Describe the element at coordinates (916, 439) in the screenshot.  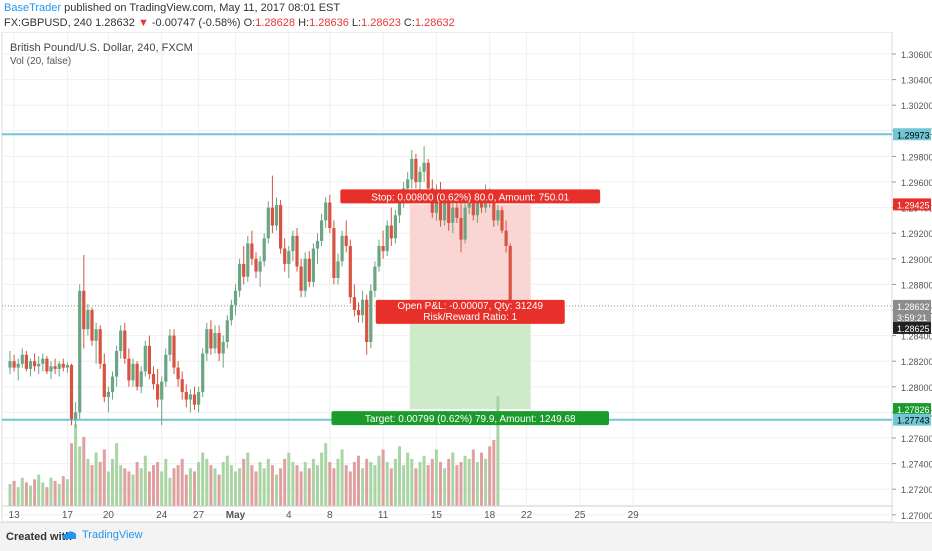
I see `y-tick-label: 1.27600` at that location.